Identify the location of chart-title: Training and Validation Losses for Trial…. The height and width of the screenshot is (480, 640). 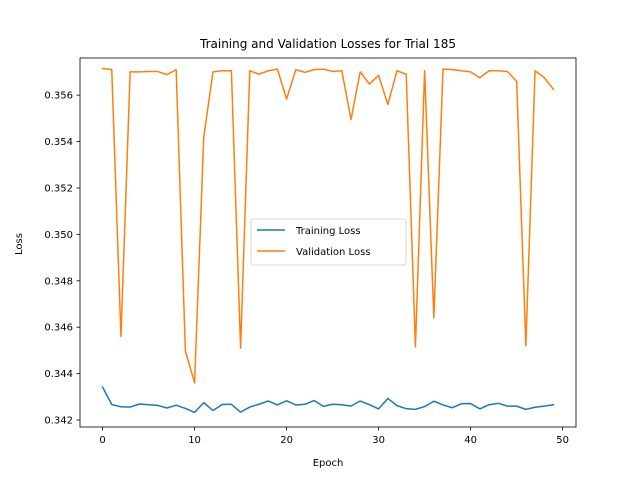
(327, 44).